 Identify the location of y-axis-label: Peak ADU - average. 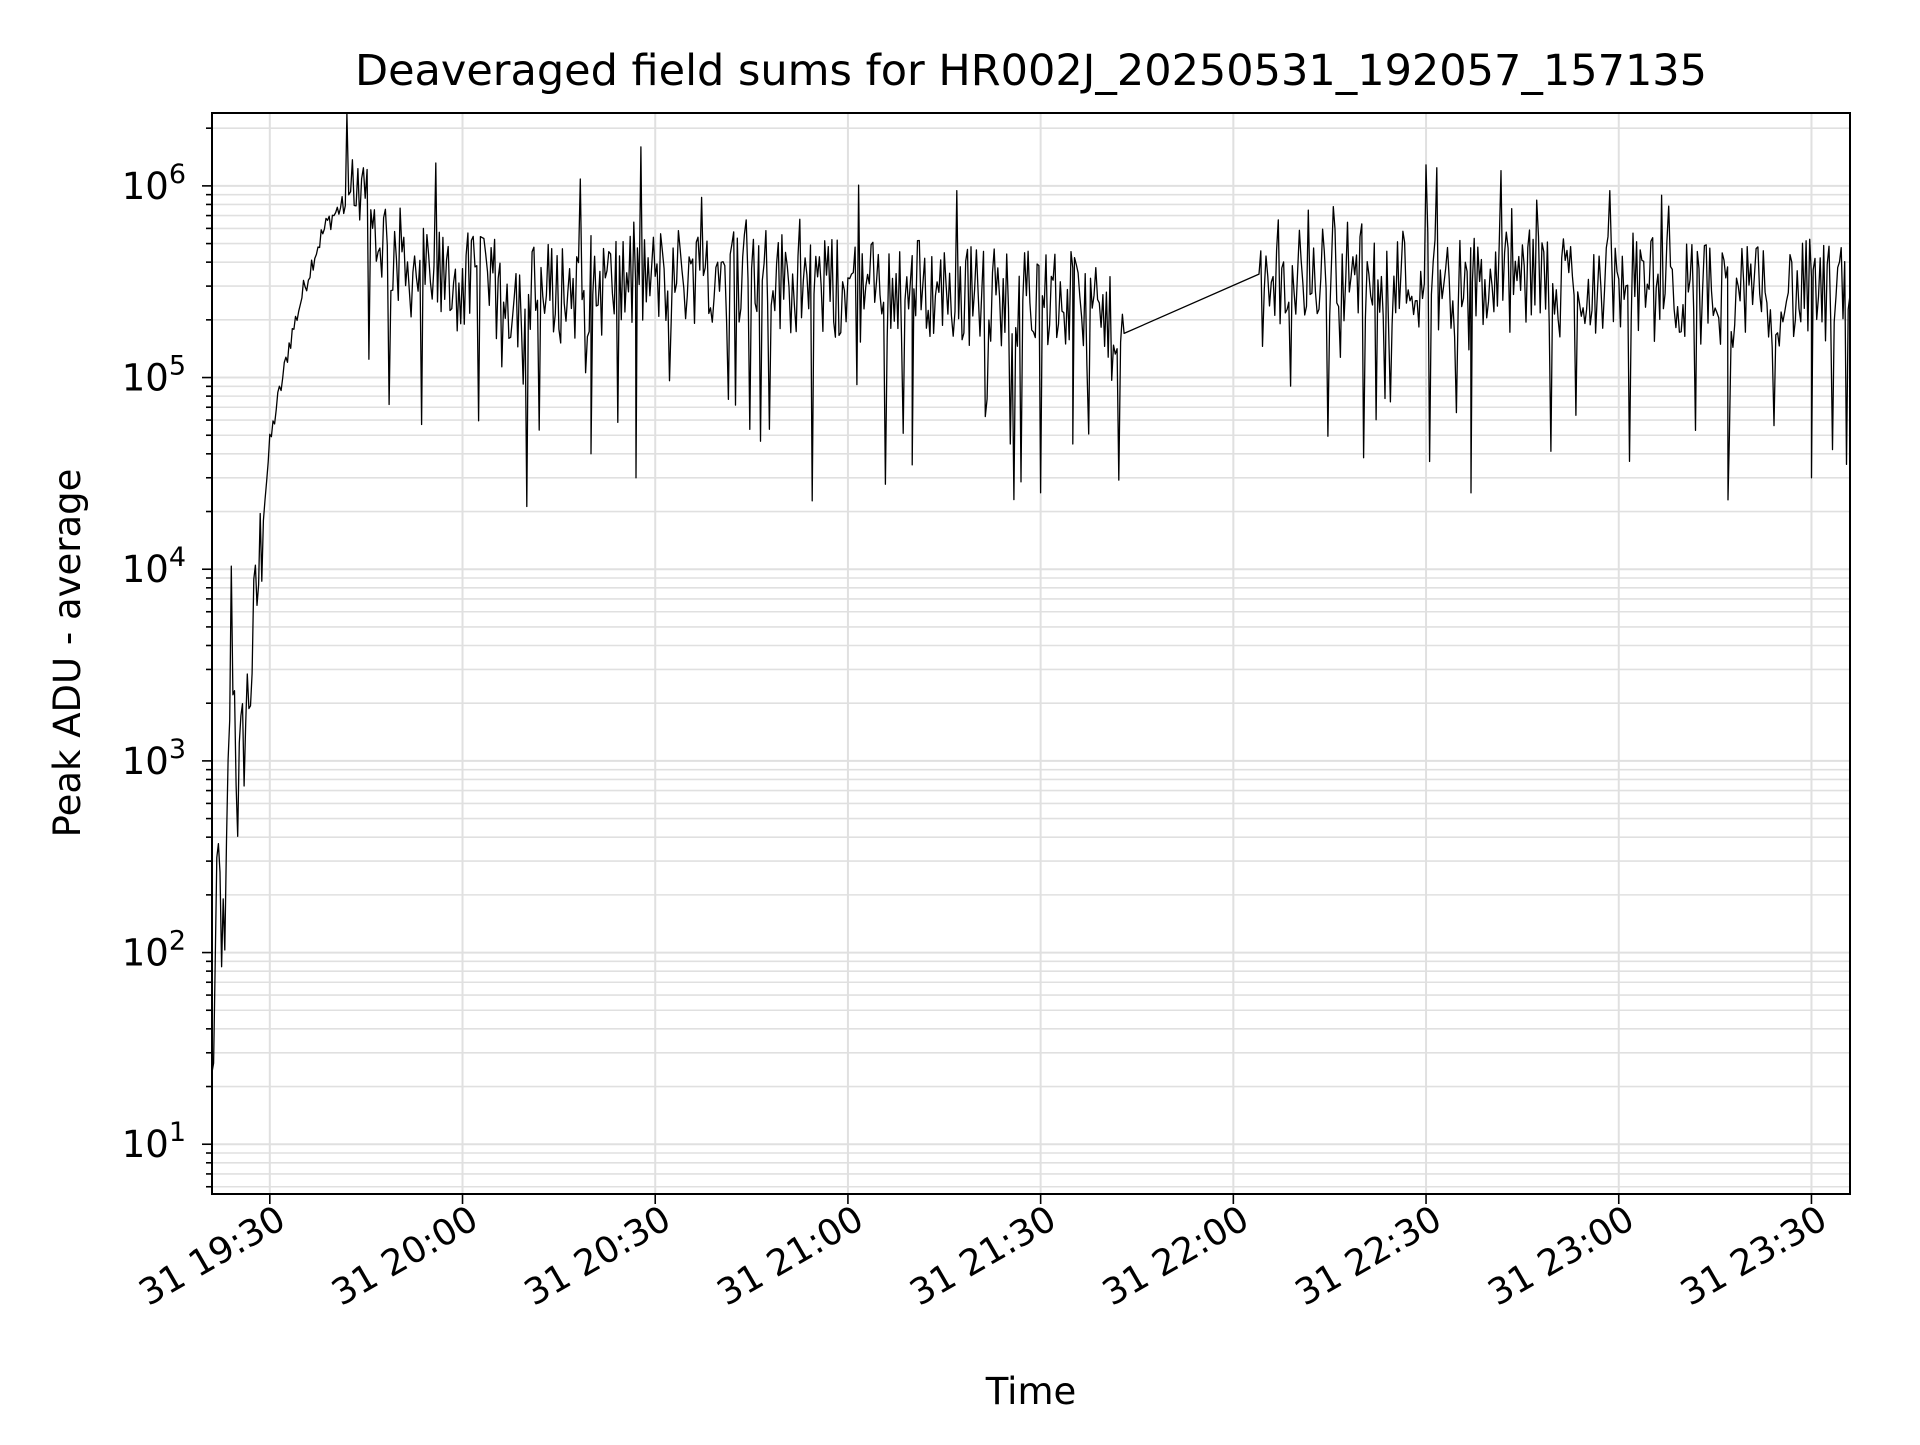
(67, 653).